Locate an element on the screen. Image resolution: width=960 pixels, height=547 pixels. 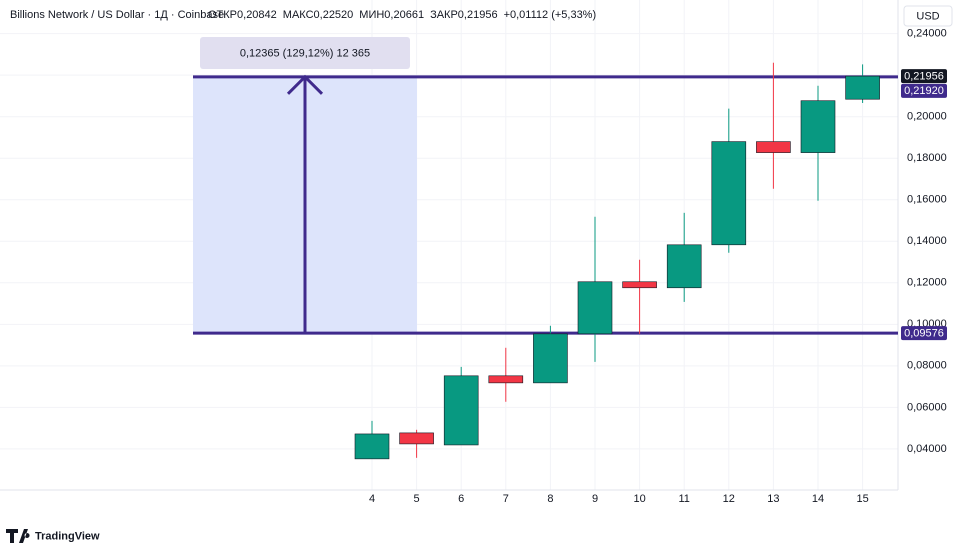
header-item: ЗАКР0,21956 is located at coordinates (464, 15).